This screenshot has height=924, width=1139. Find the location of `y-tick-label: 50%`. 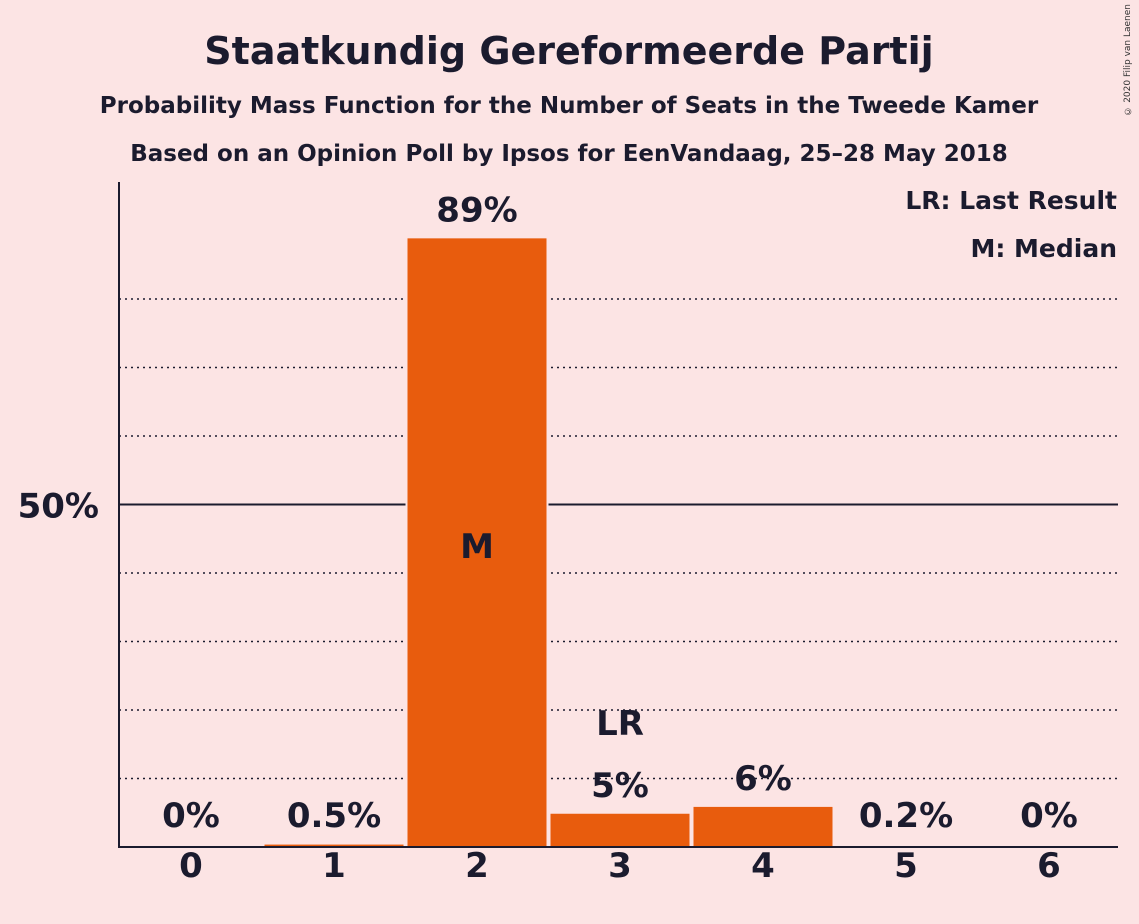

y-tick-label: 50% is located at coordinates (58, 507).